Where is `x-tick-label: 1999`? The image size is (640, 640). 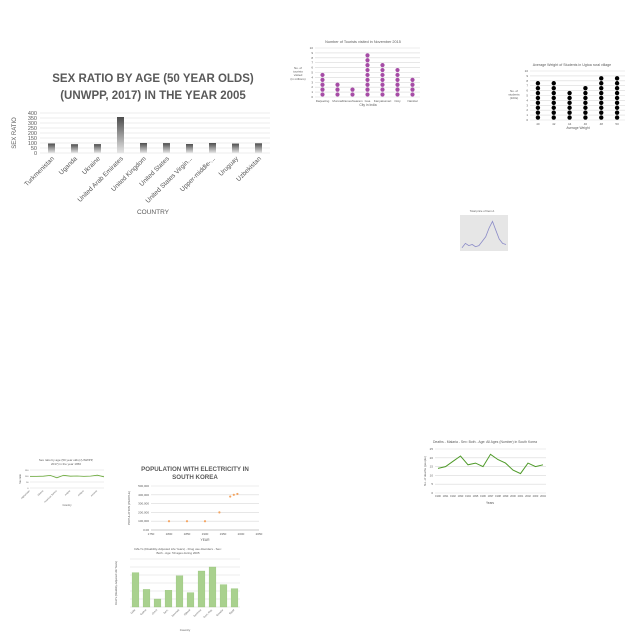
x-tick-label: 1999 is located at coordinates (506, 496).